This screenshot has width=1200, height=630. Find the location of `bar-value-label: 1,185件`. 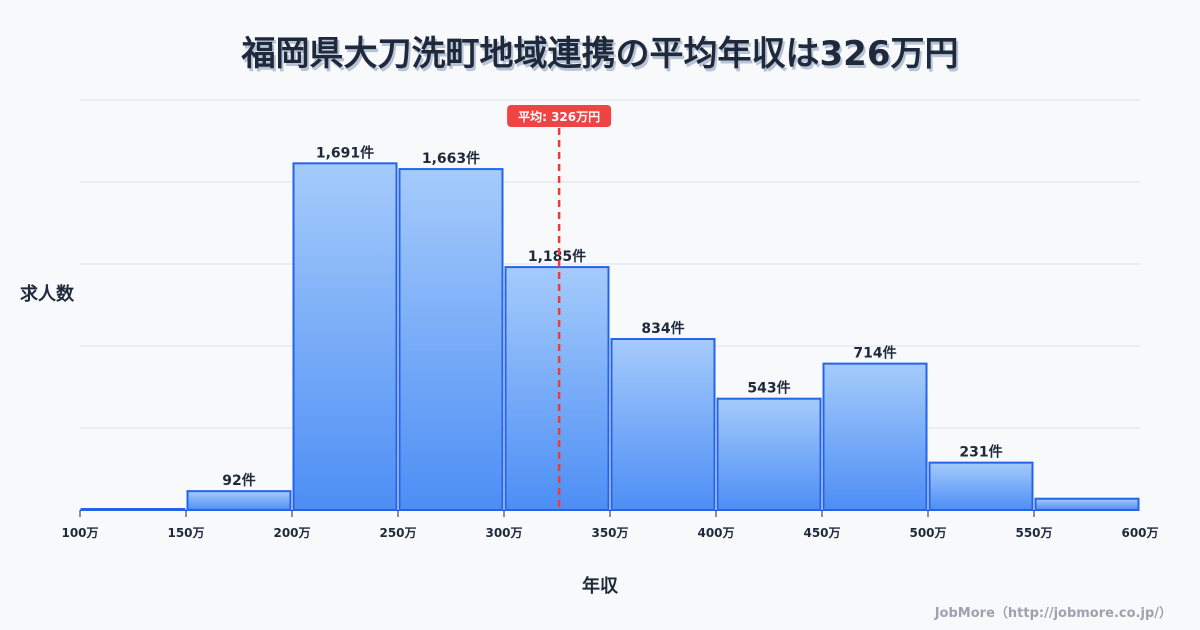

bar-value-label: 1,185件 is located at coordinates (557, 256).